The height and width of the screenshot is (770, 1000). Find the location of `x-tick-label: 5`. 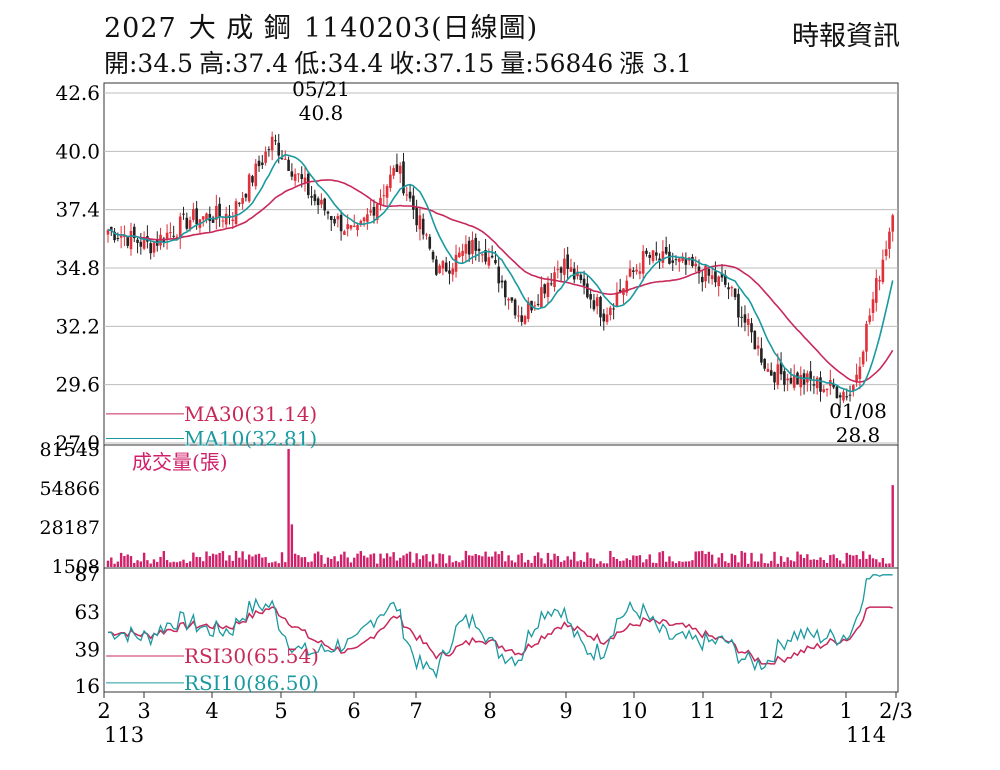

x-tick-label: 5 is located at coordinates (280, 711).